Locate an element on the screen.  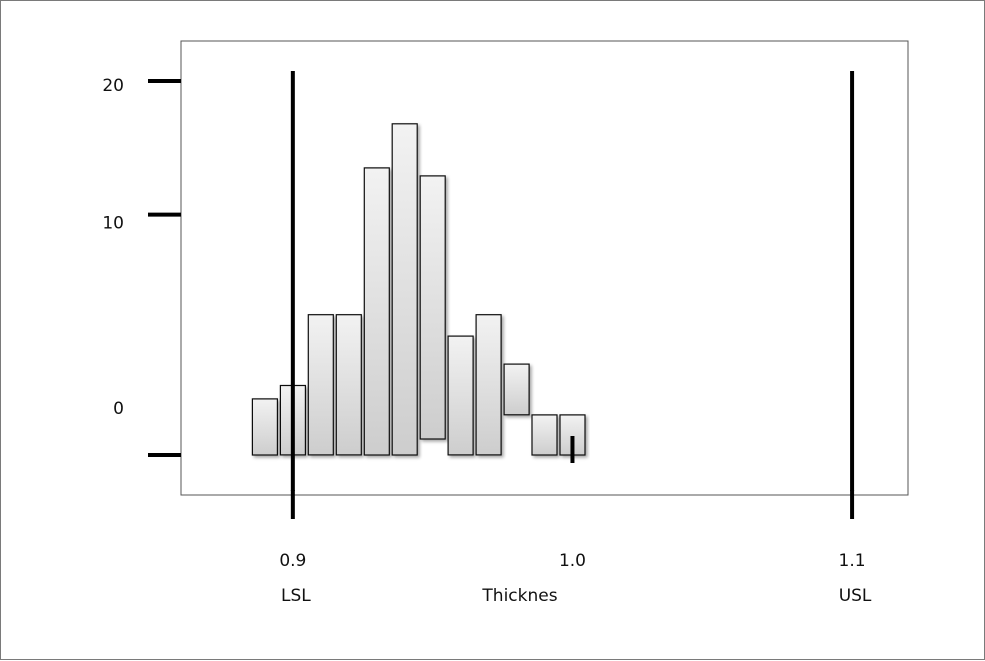
y-tick-label: 10 is located at coordinates (113, 224).